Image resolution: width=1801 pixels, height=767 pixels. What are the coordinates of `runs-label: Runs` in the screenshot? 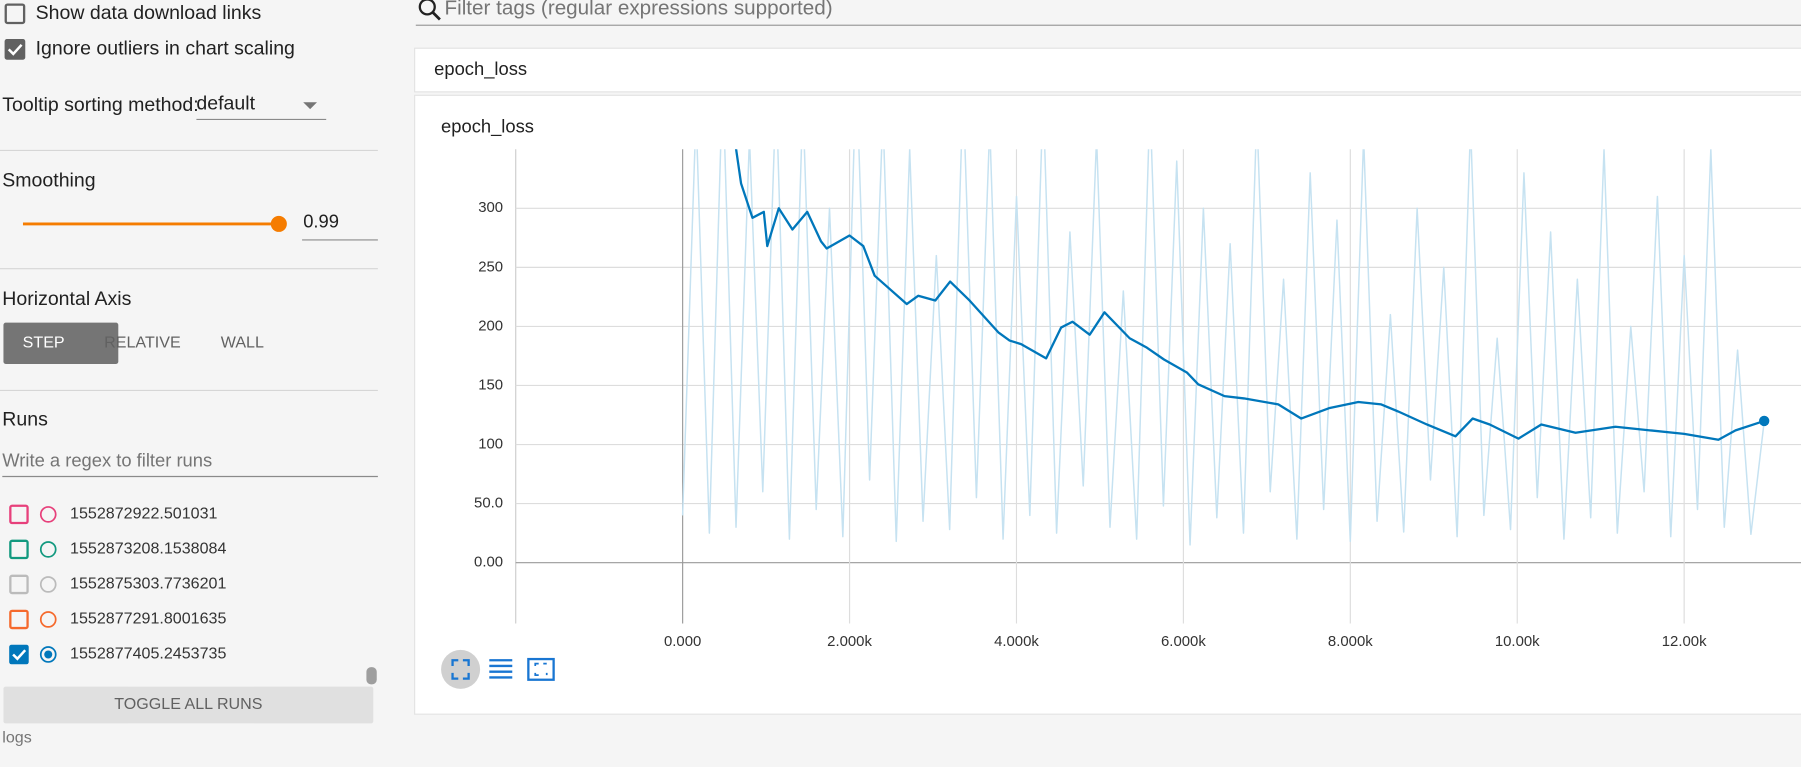 It's located at (25, 419).